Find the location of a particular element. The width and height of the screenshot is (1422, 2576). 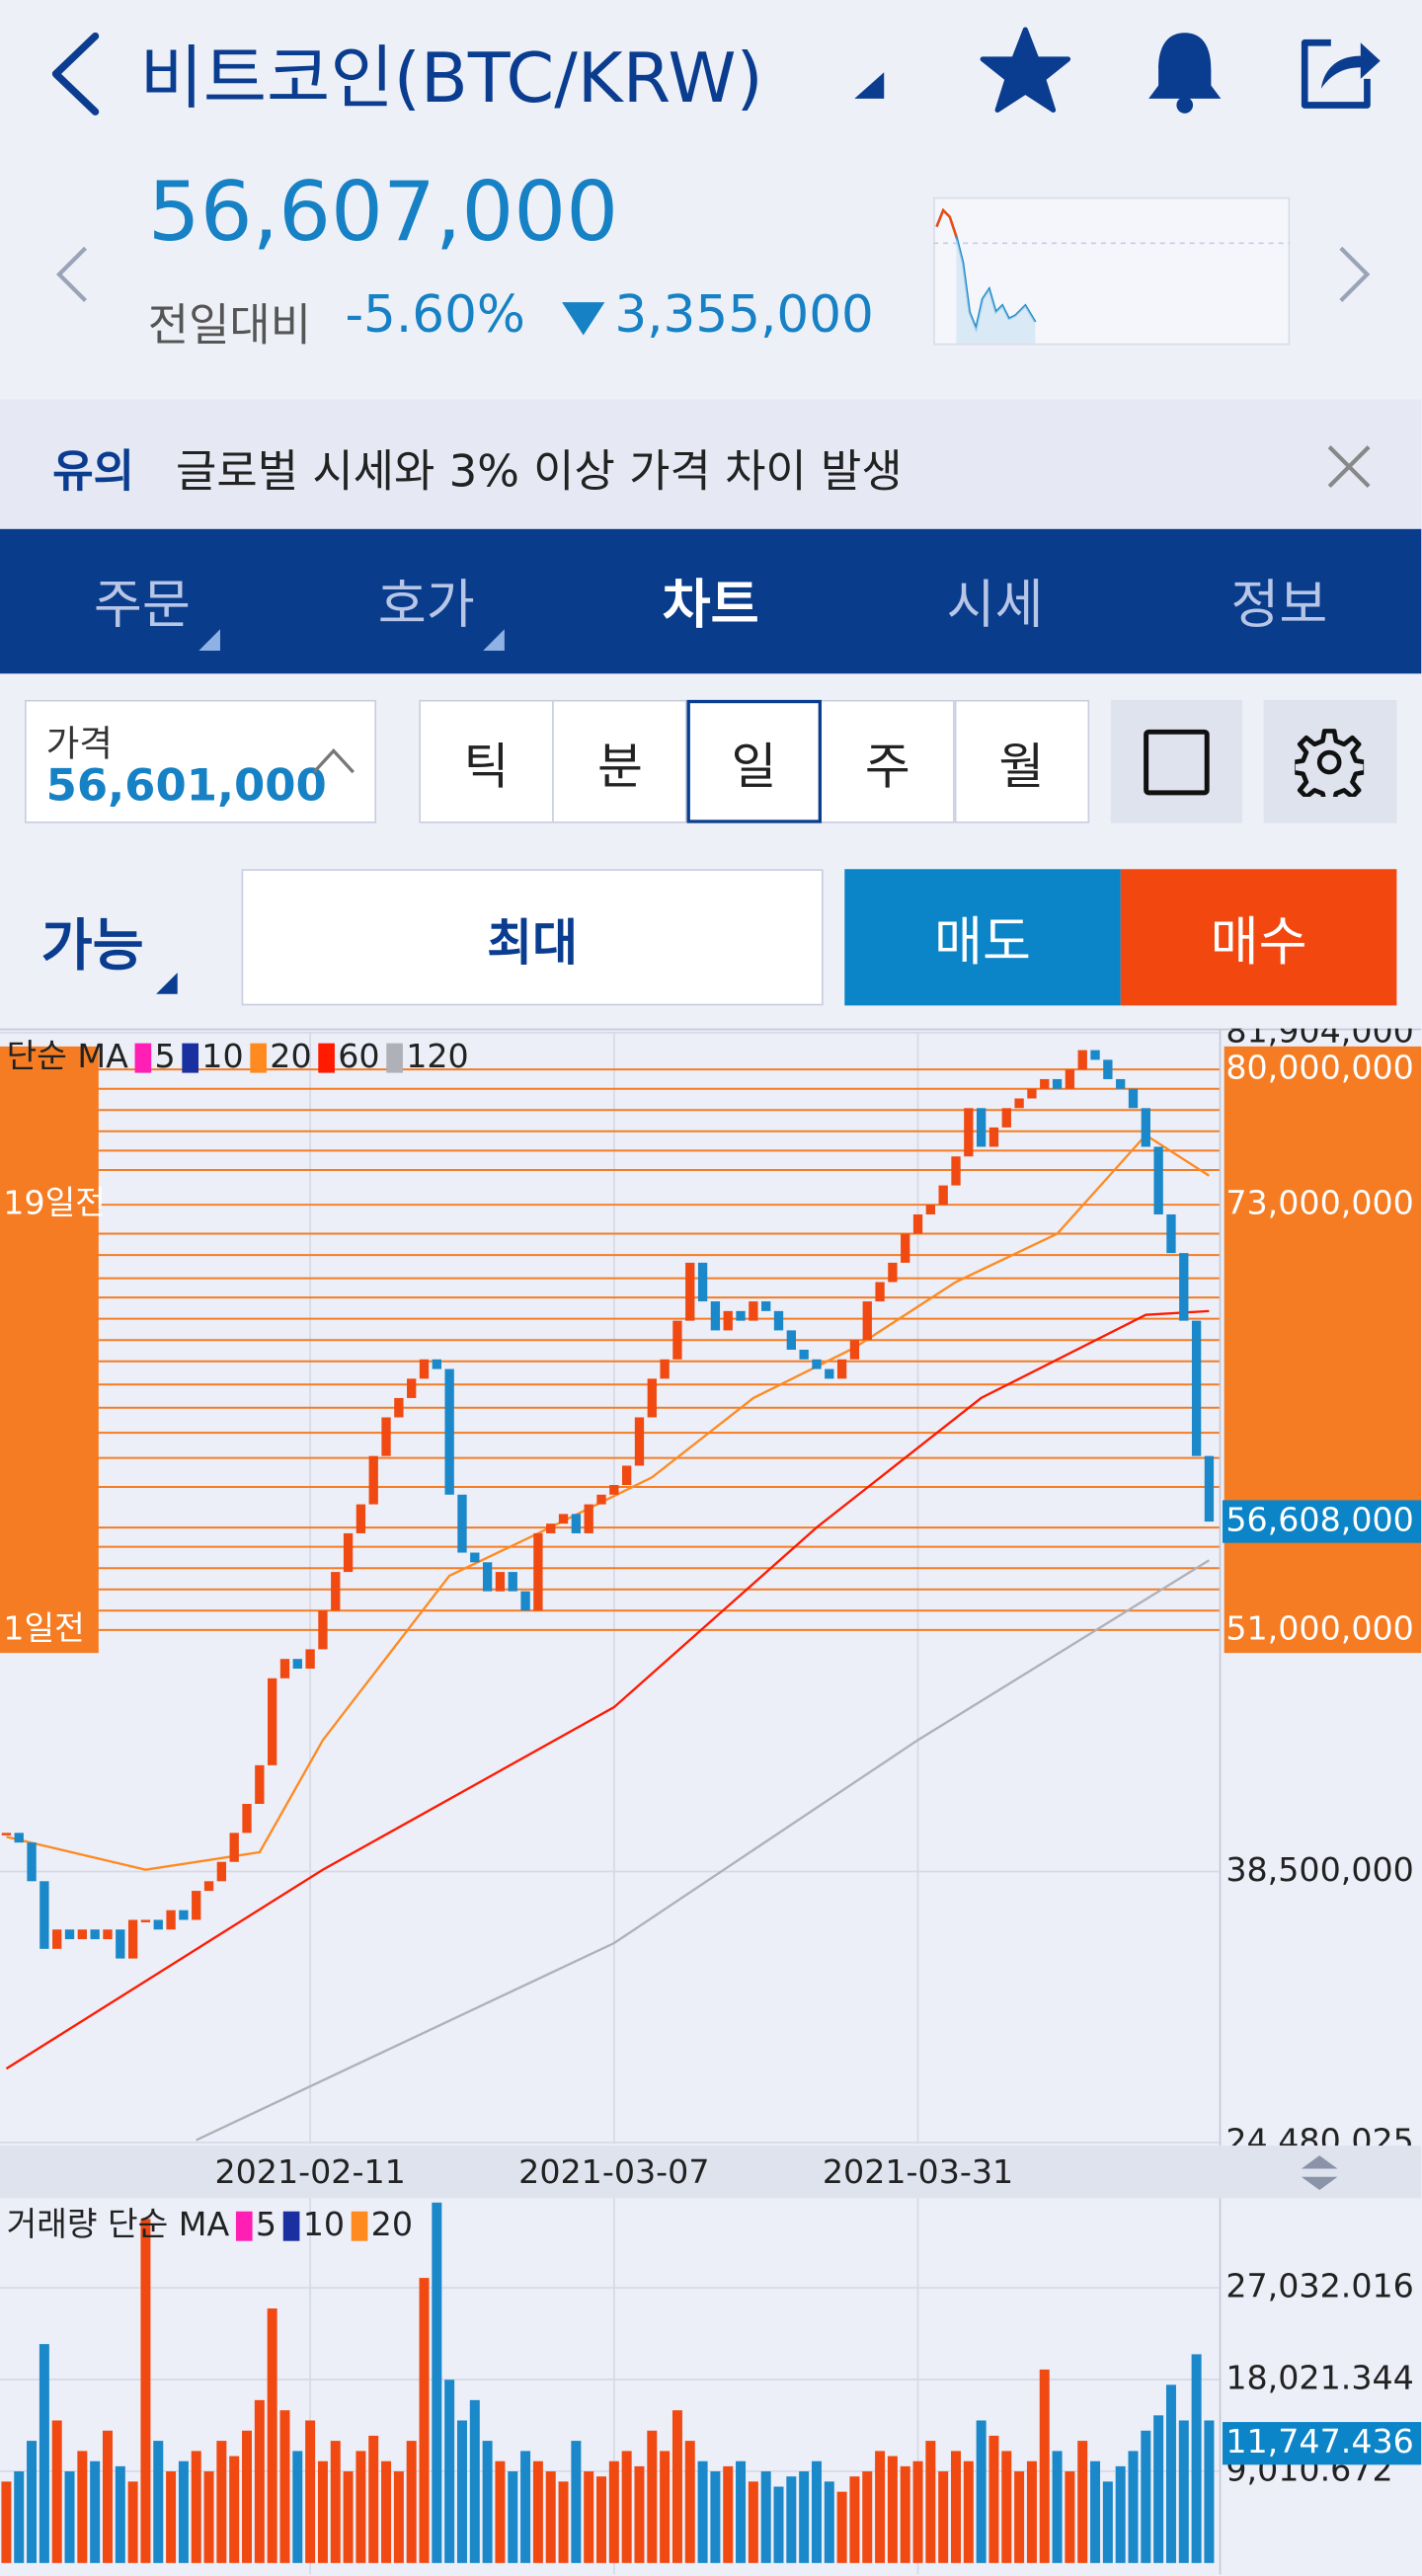

price-box: 가격 56,601,000 is located at coordinates (201, 761).